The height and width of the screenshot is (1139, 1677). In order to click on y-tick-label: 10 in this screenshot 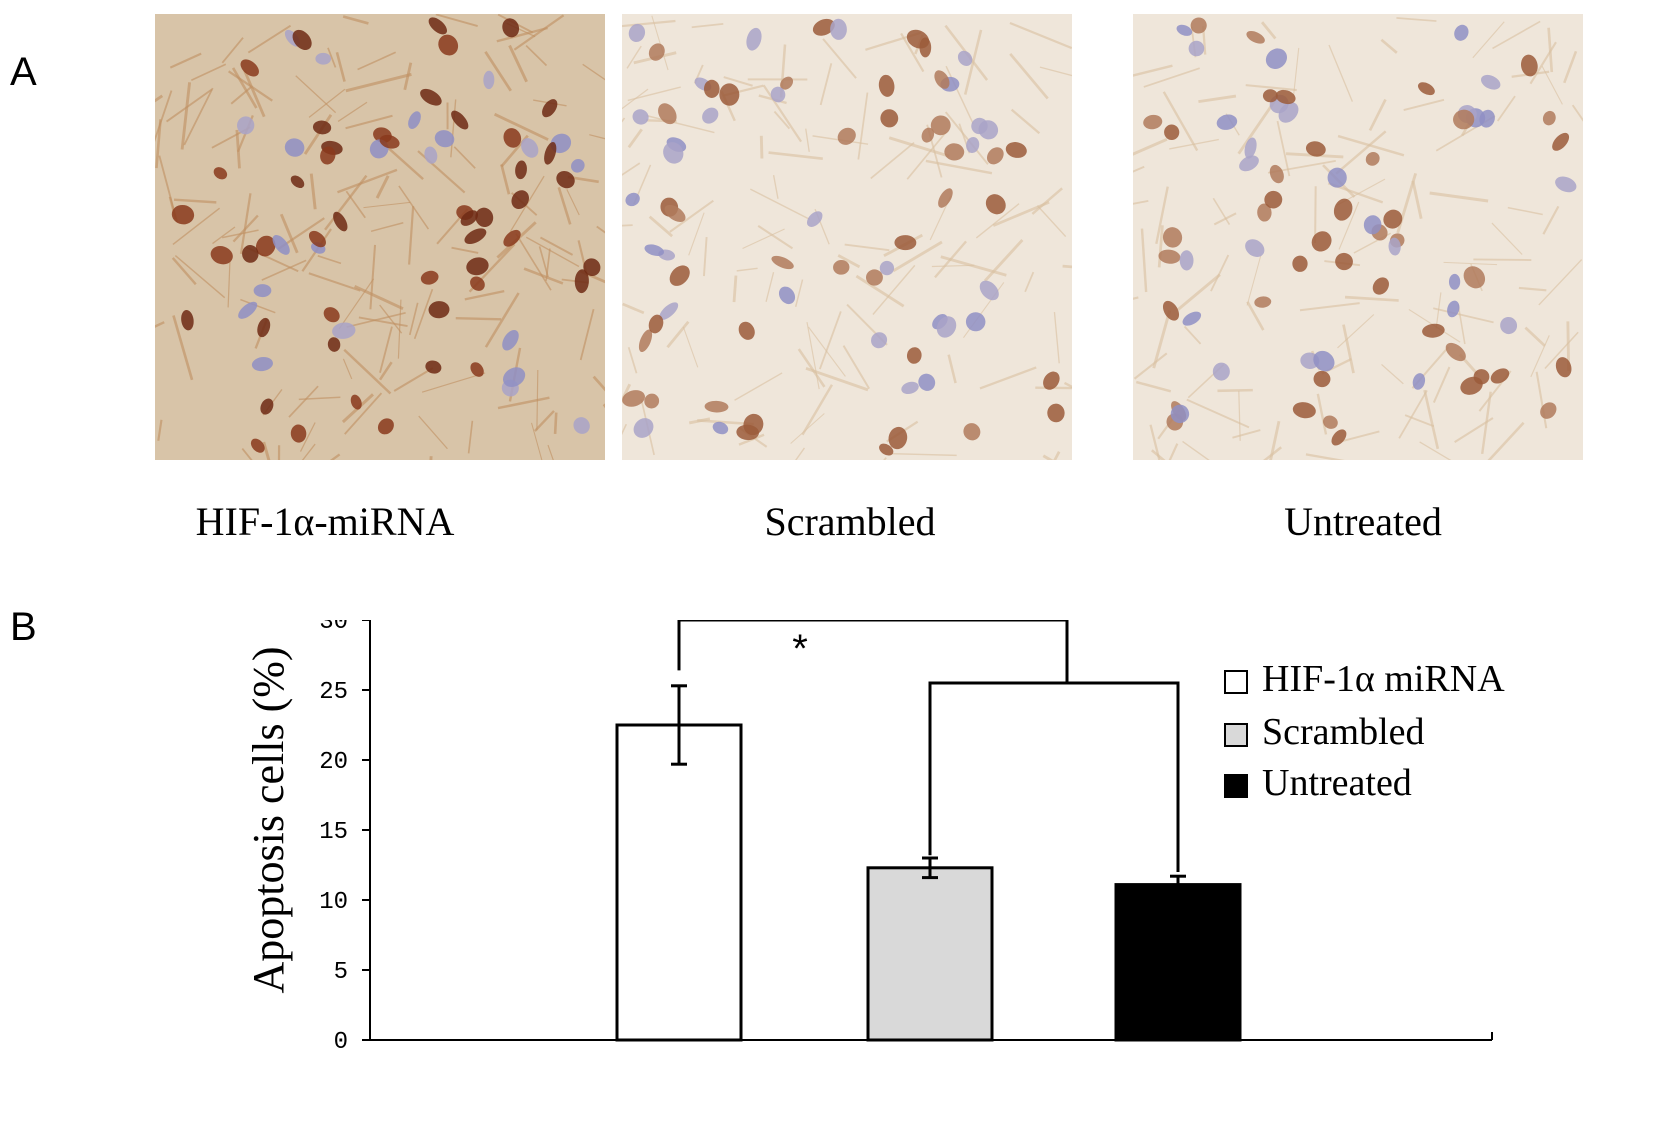, I will do `click(333, 902)`.